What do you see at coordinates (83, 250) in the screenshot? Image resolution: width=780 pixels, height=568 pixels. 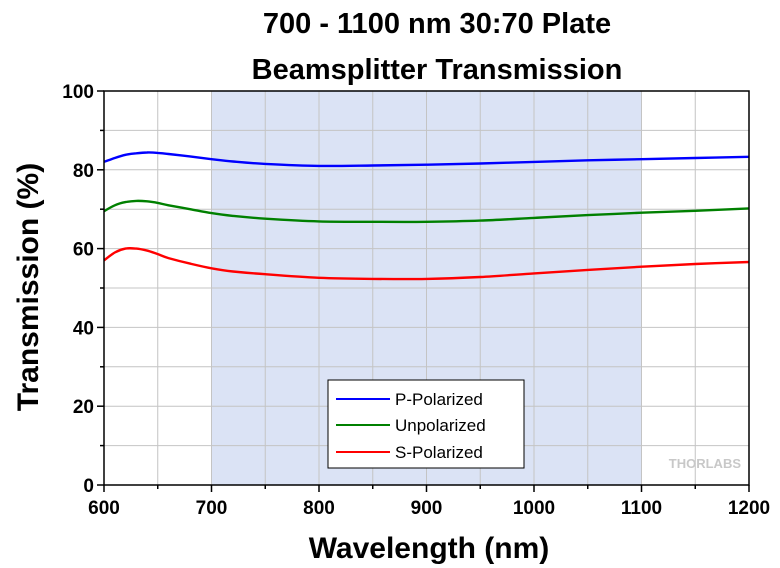 I see `y-tick-label: 60` at bounding box center [83, 250].